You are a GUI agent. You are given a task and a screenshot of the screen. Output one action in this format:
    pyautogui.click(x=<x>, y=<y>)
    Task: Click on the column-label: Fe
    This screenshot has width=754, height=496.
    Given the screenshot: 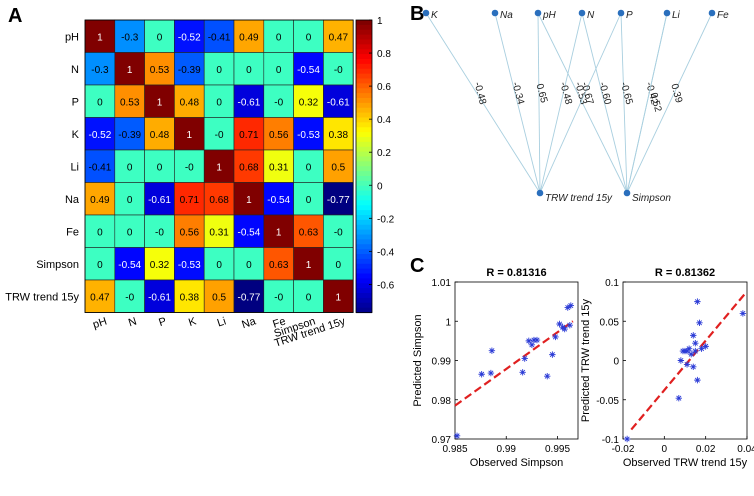 What is the action you would take?
    pyautogui.click(x=279, y=322)
    